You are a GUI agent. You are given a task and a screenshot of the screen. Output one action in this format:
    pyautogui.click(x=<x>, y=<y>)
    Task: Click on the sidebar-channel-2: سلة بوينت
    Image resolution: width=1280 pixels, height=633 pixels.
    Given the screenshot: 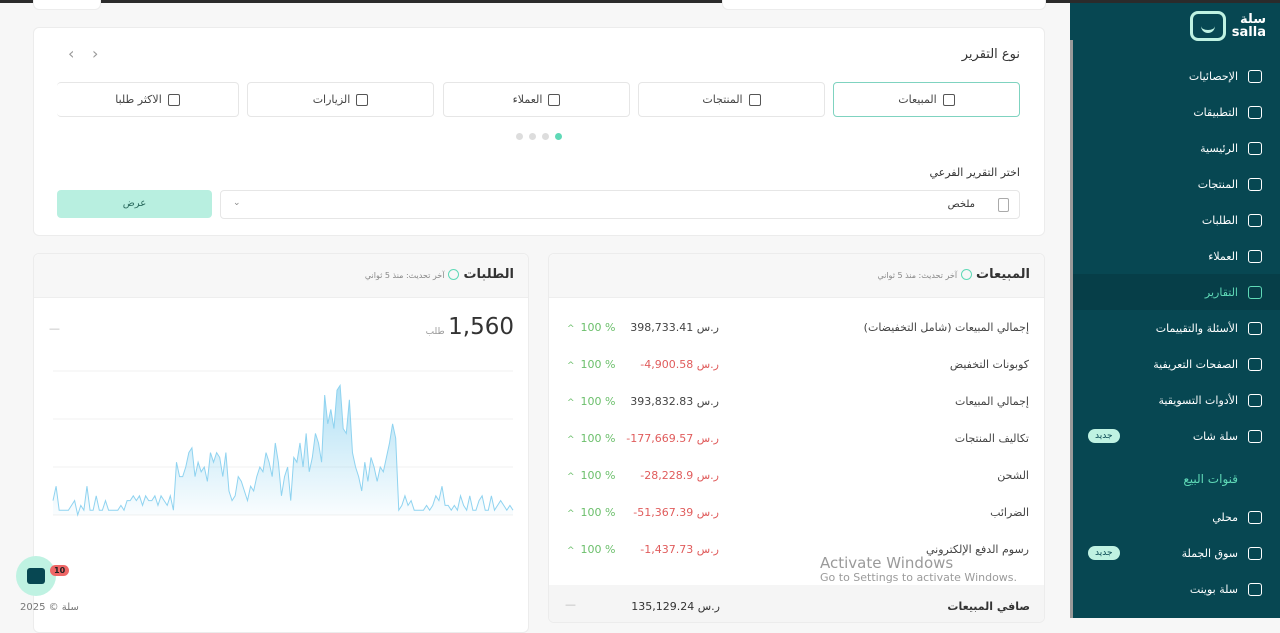 What is the action you would take?
    pyautogui.click(x=1175, y=589)
    